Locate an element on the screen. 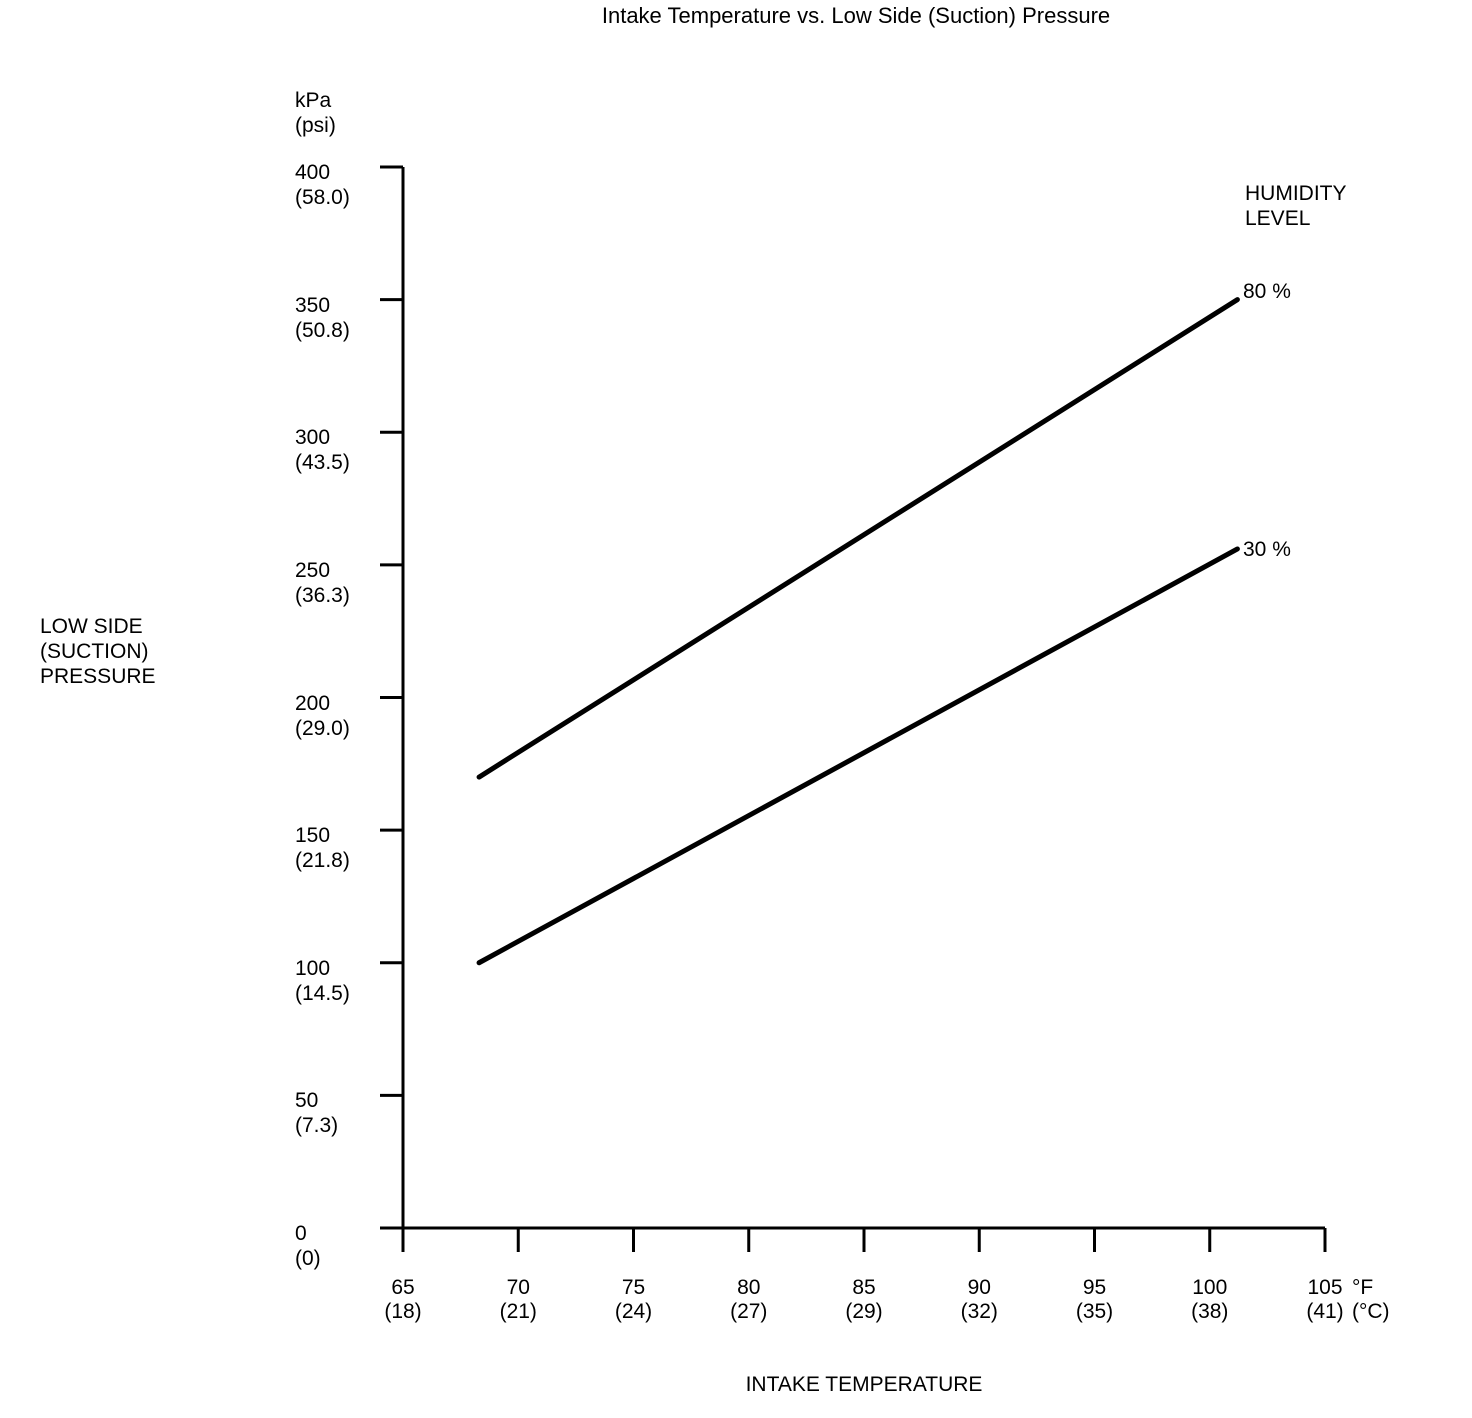 This screenshot has width=1472, height=1418. y-axis-title-line3: PRESSURE is located at coordinates (98, 676).